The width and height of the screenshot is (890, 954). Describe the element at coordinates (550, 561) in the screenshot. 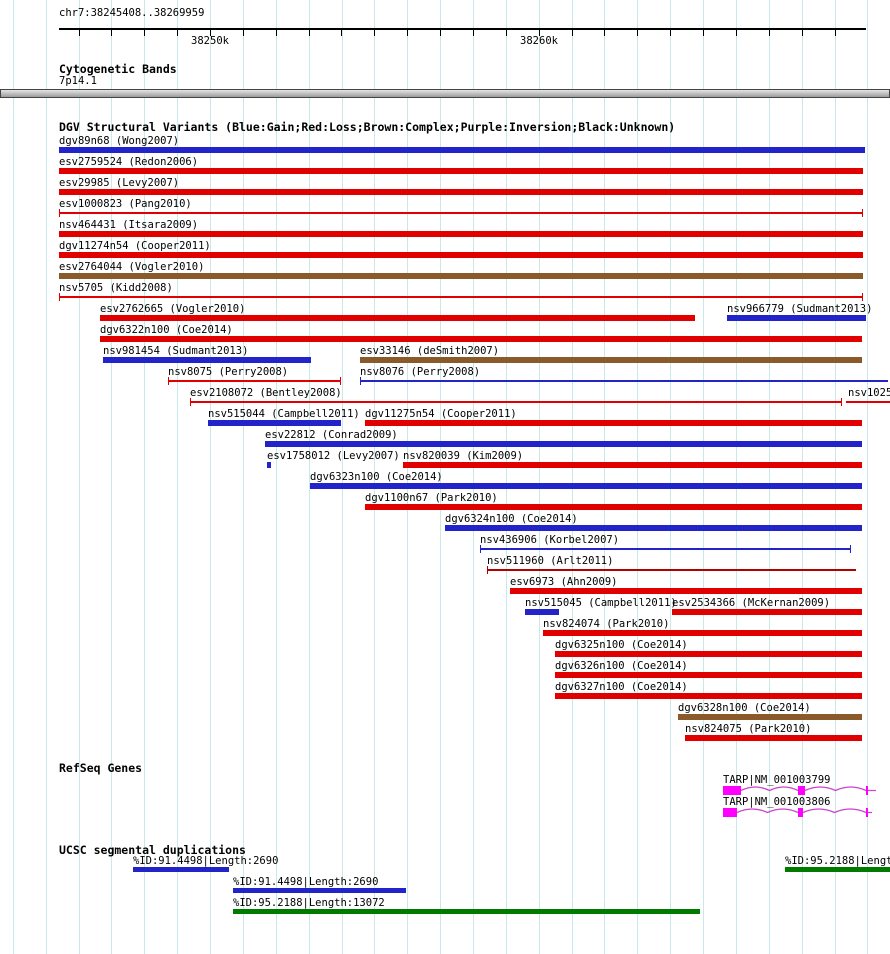

I see `variant-label: nsv511960 (Arlt2011)` at that location.